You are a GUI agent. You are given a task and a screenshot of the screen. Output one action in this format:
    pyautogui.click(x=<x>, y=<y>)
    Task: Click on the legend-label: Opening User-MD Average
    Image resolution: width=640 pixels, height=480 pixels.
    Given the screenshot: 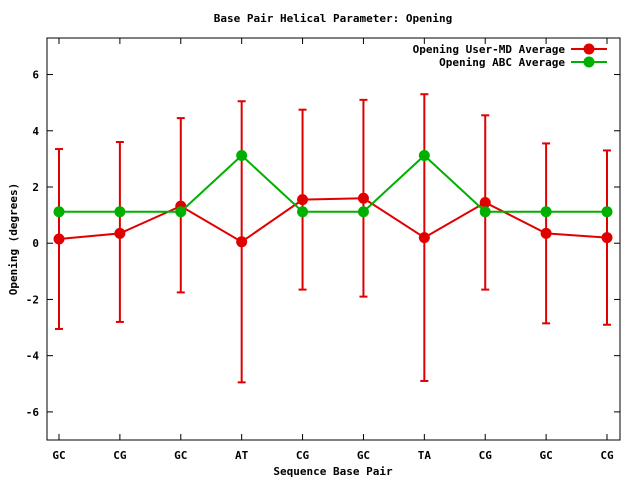 What is the action you would take?
    pyautogui.click(x=489, y=49)
    